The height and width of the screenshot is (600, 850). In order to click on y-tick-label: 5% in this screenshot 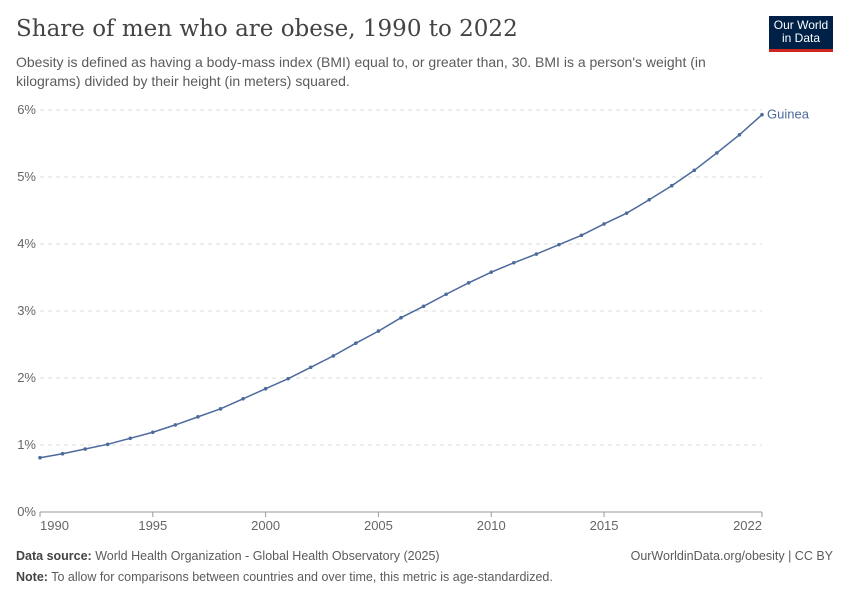, I will do `click(26, 176)`.